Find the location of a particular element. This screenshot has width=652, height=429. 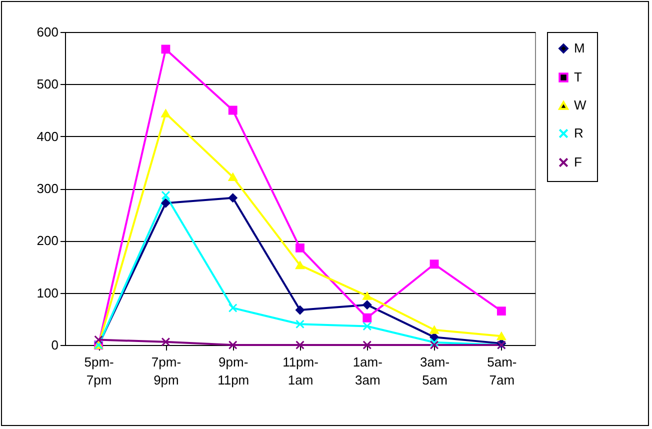

legend-label: F is located at coordinates (578, 162).